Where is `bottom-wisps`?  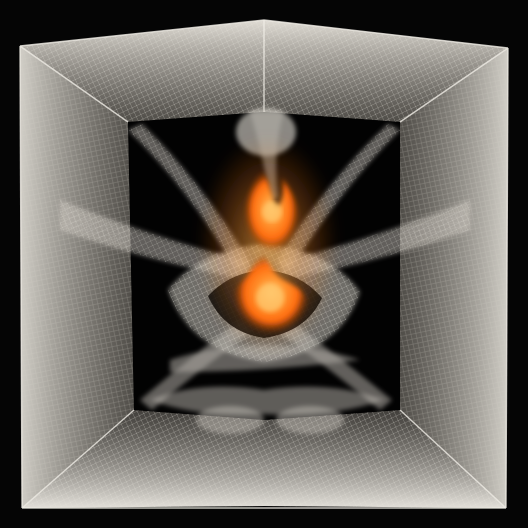
bottom-wisps is located at coordinates (267, 410).